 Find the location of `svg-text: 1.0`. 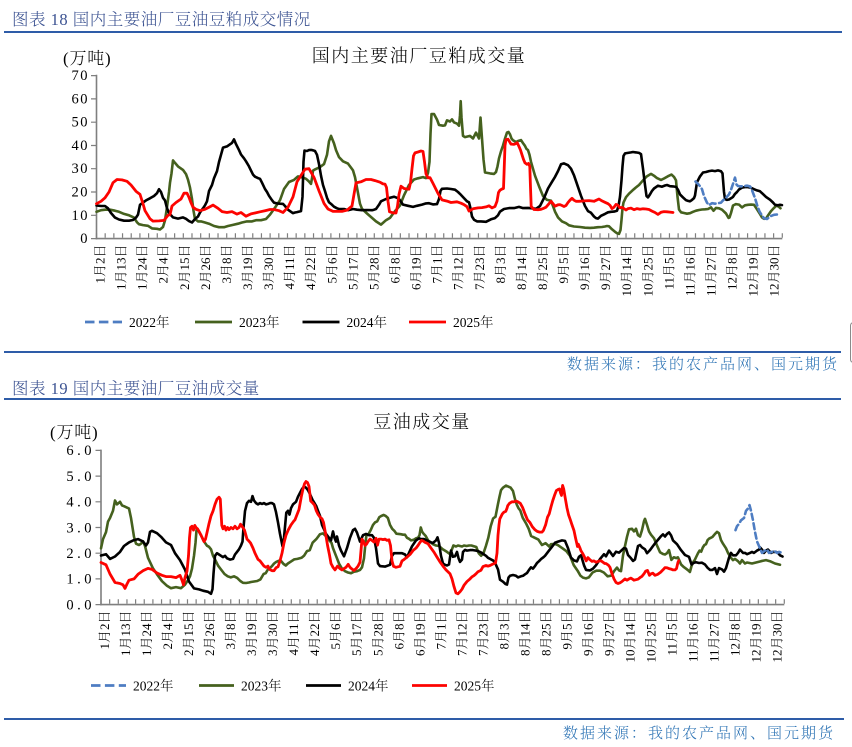

svg-text: 1.0 is located at coordinates (80, 580).